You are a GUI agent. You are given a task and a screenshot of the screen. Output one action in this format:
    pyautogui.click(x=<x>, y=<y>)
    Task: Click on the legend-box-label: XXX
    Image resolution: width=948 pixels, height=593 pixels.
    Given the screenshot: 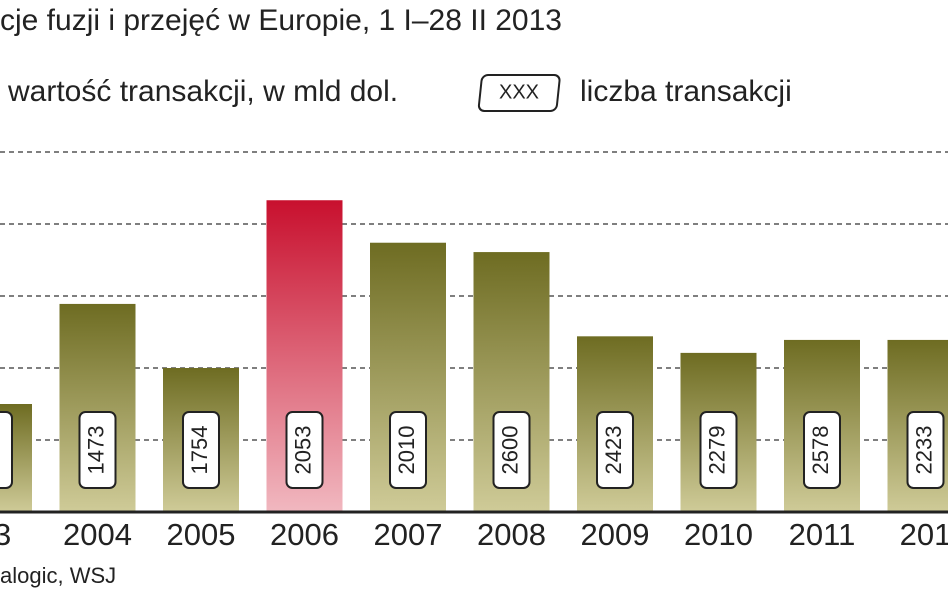 What is the action you would take?
    pyautogui.click(x=519, y=92)
    